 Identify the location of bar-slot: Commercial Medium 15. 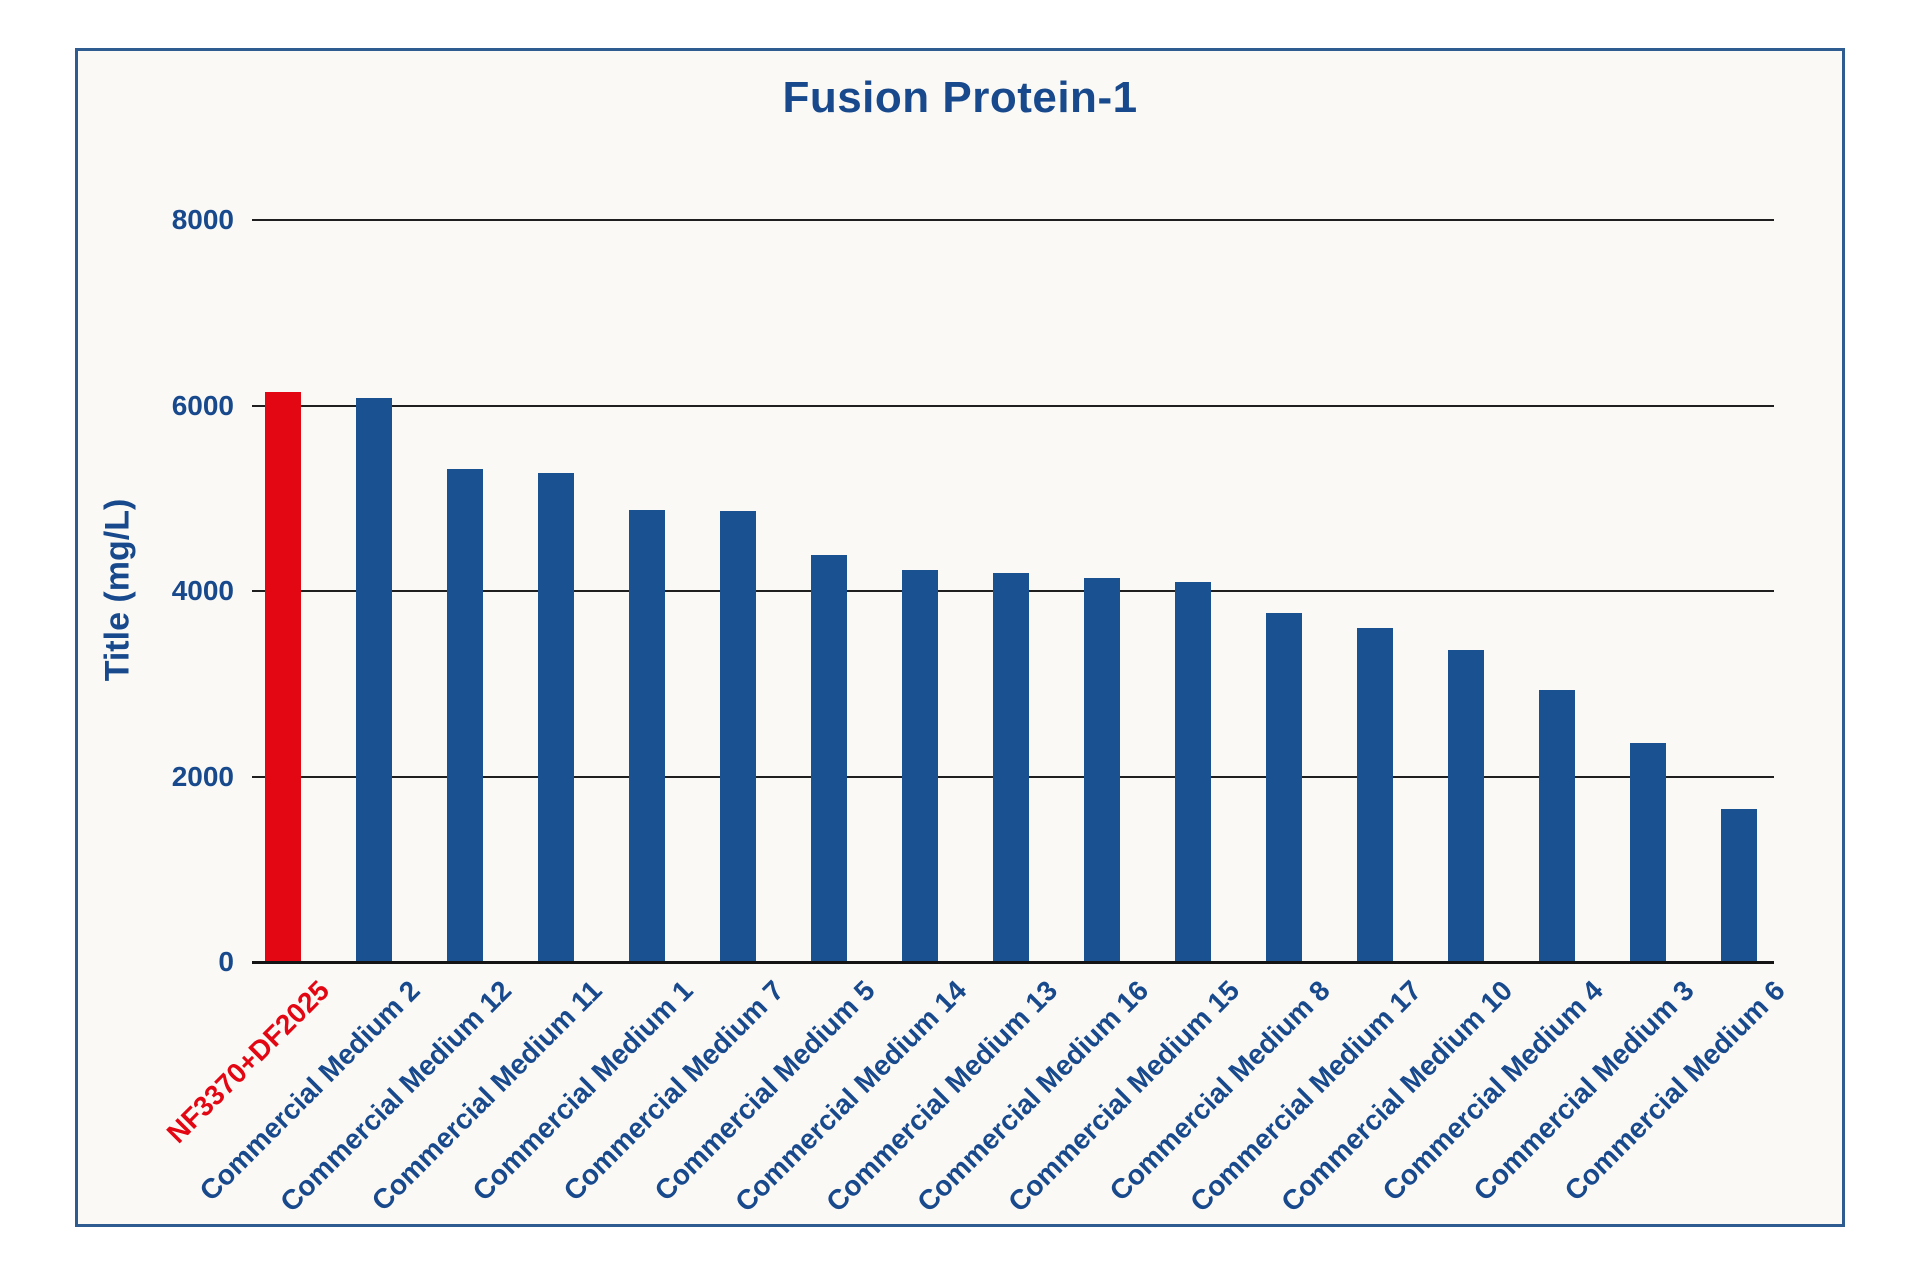
(1123, 719).